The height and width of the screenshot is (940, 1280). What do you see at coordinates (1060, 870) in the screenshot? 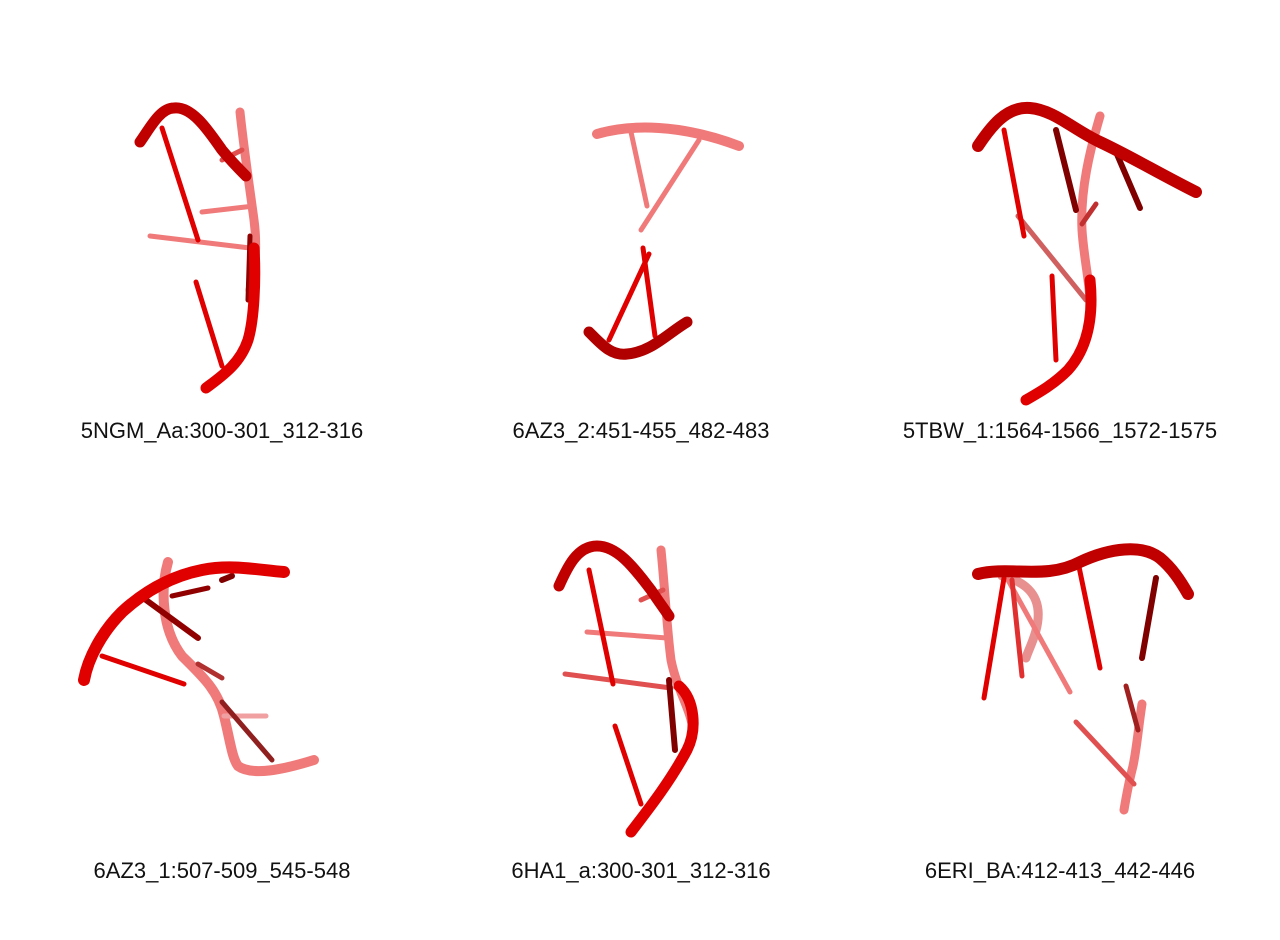
I see `structure-label: 6ERI_BA:412-413_442-446` at bounding box center [1060, 870].